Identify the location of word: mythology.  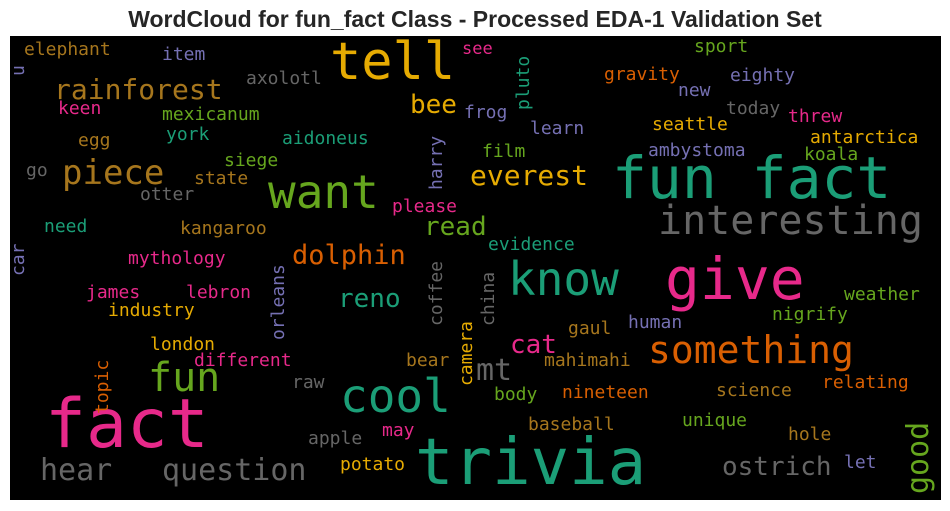
(177, 258).